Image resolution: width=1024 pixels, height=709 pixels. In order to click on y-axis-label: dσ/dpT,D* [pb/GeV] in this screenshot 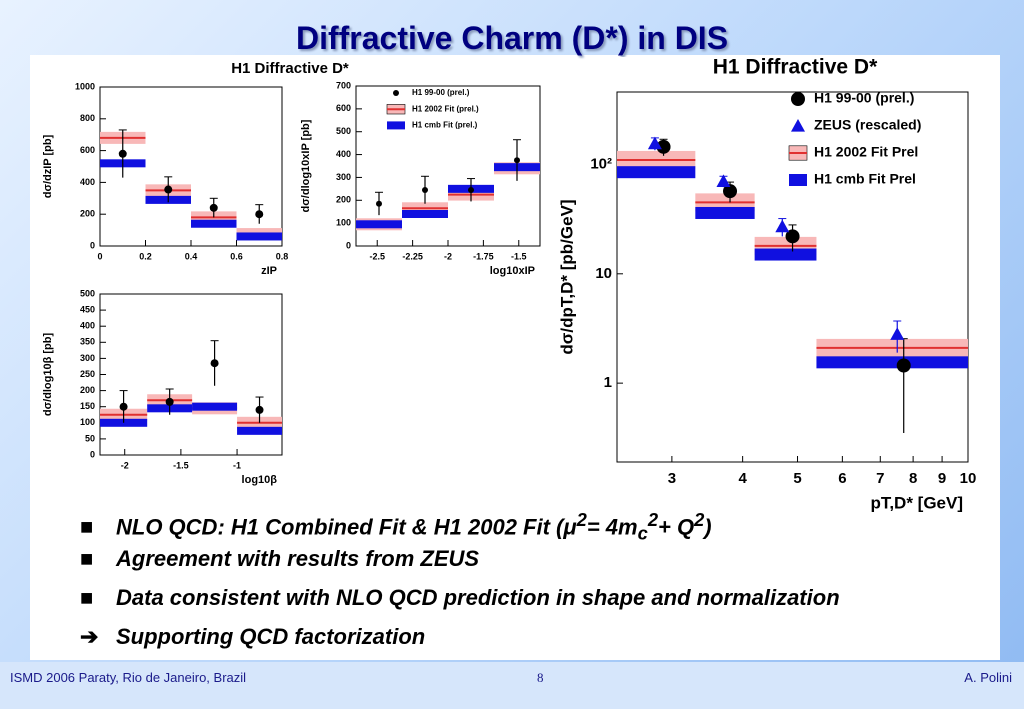, I will do `click(566, 276)`.